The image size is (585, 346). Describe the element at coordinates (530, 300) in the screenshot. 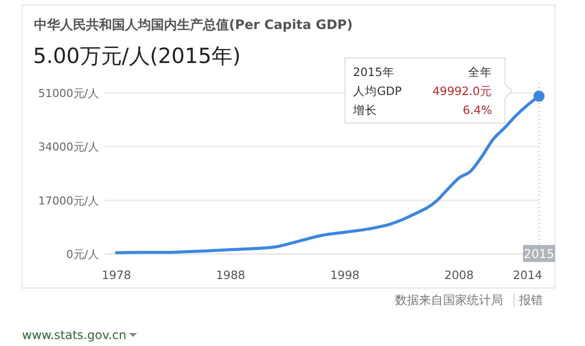

I see `text: 报错` at that location.